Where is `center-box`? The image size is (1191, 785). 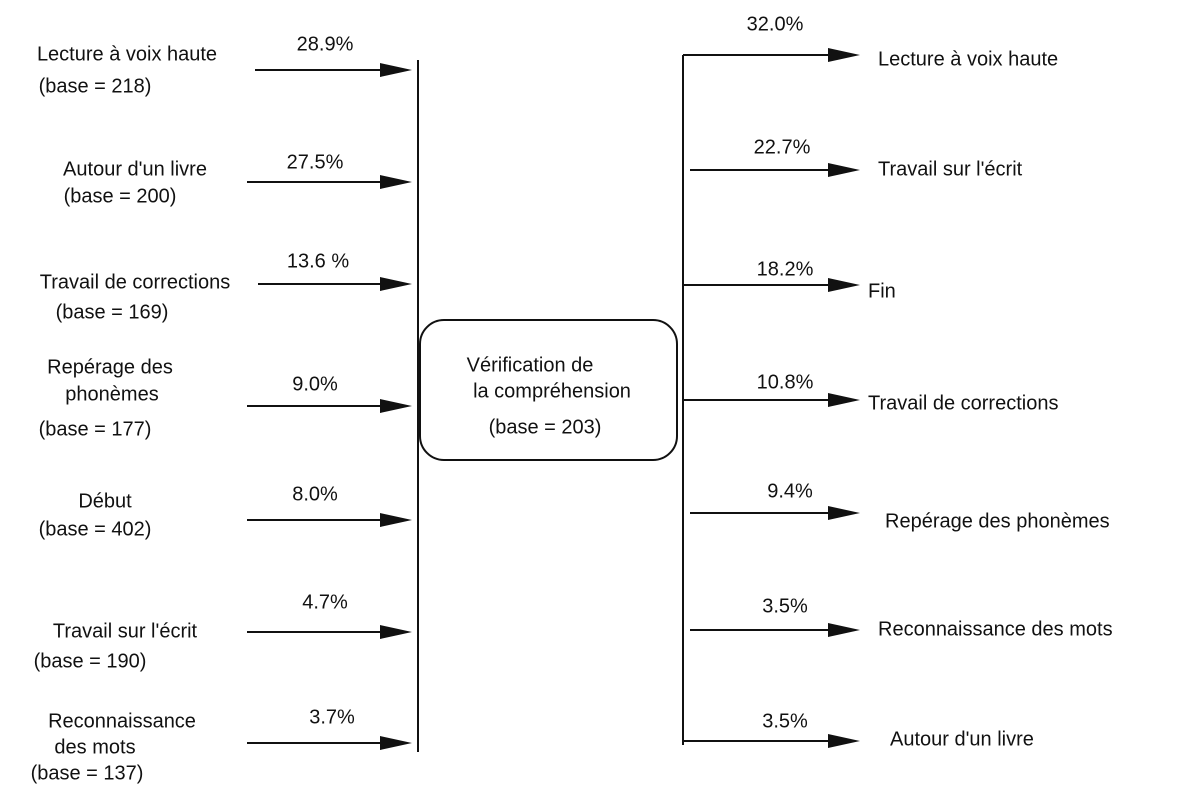
center-box is located at coordinates (548, 390).